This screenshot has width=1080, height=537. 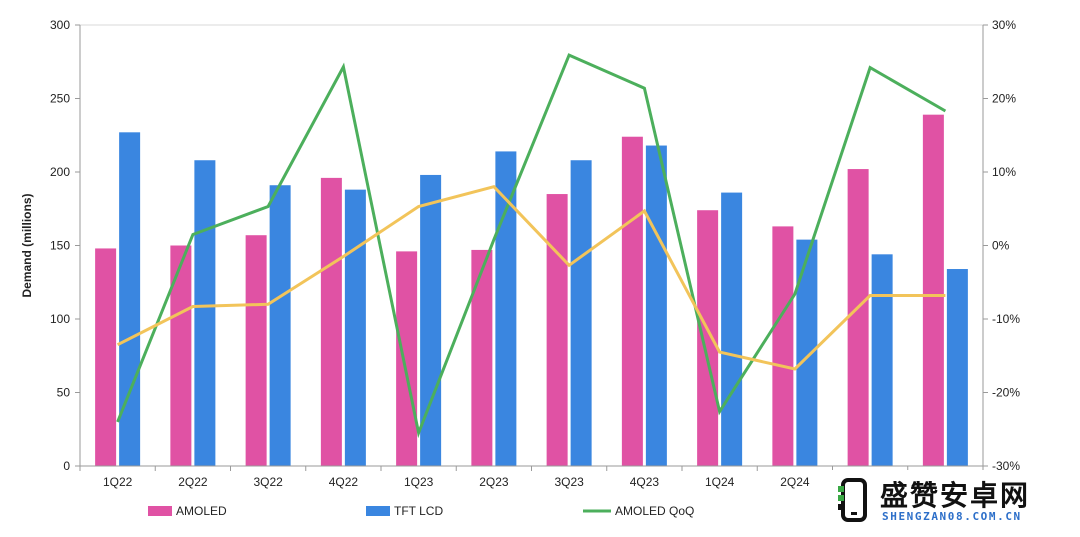 What do you see at coordinates (557, 330) in the screenshot?
I see `bar-amoled-3q23` at bounding box center [557, 330].